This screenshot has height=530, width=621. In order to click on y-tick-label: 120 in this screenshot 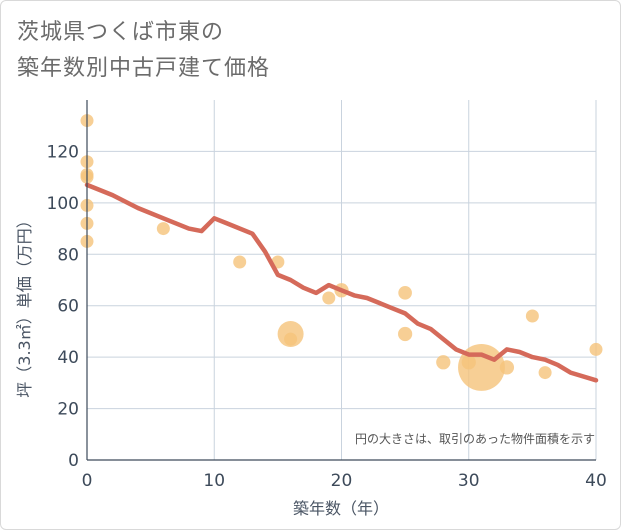, I will do `click(63, 152)`.